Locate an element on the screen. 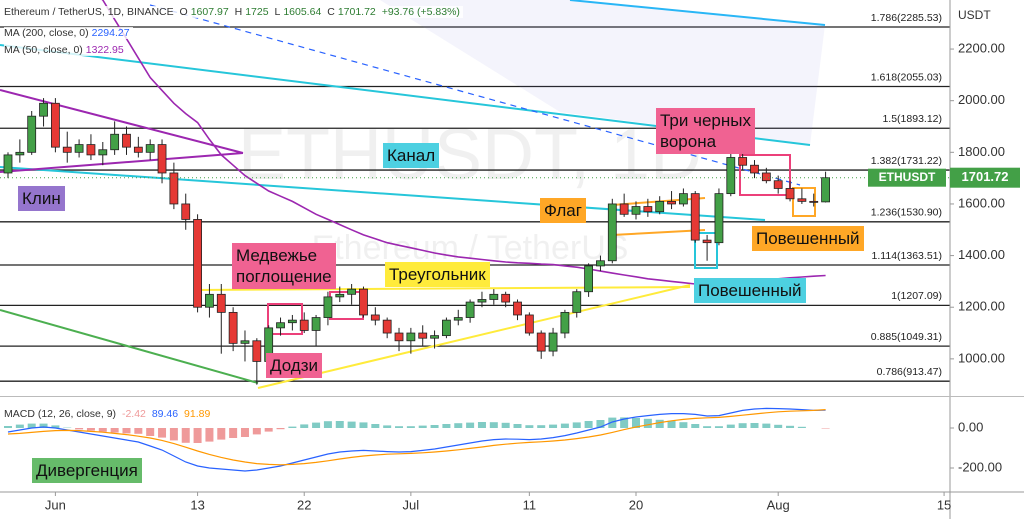 The width and height of the screenshot is (1024, 519). annotation: Треугольник is located at coordinates (437, 274).